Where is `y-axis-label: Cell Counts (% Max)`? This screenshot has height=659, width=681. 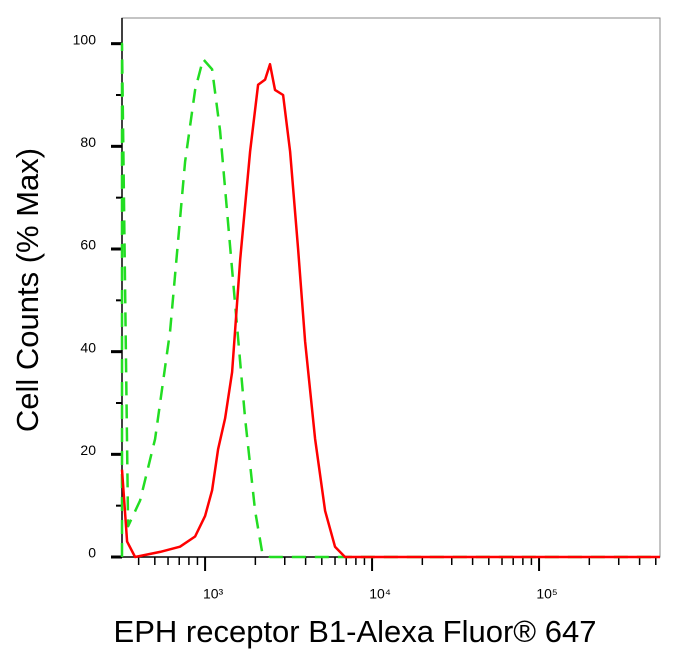 y-axis-label: Cell Counts (% Max) is located at coordinates (27, 290).